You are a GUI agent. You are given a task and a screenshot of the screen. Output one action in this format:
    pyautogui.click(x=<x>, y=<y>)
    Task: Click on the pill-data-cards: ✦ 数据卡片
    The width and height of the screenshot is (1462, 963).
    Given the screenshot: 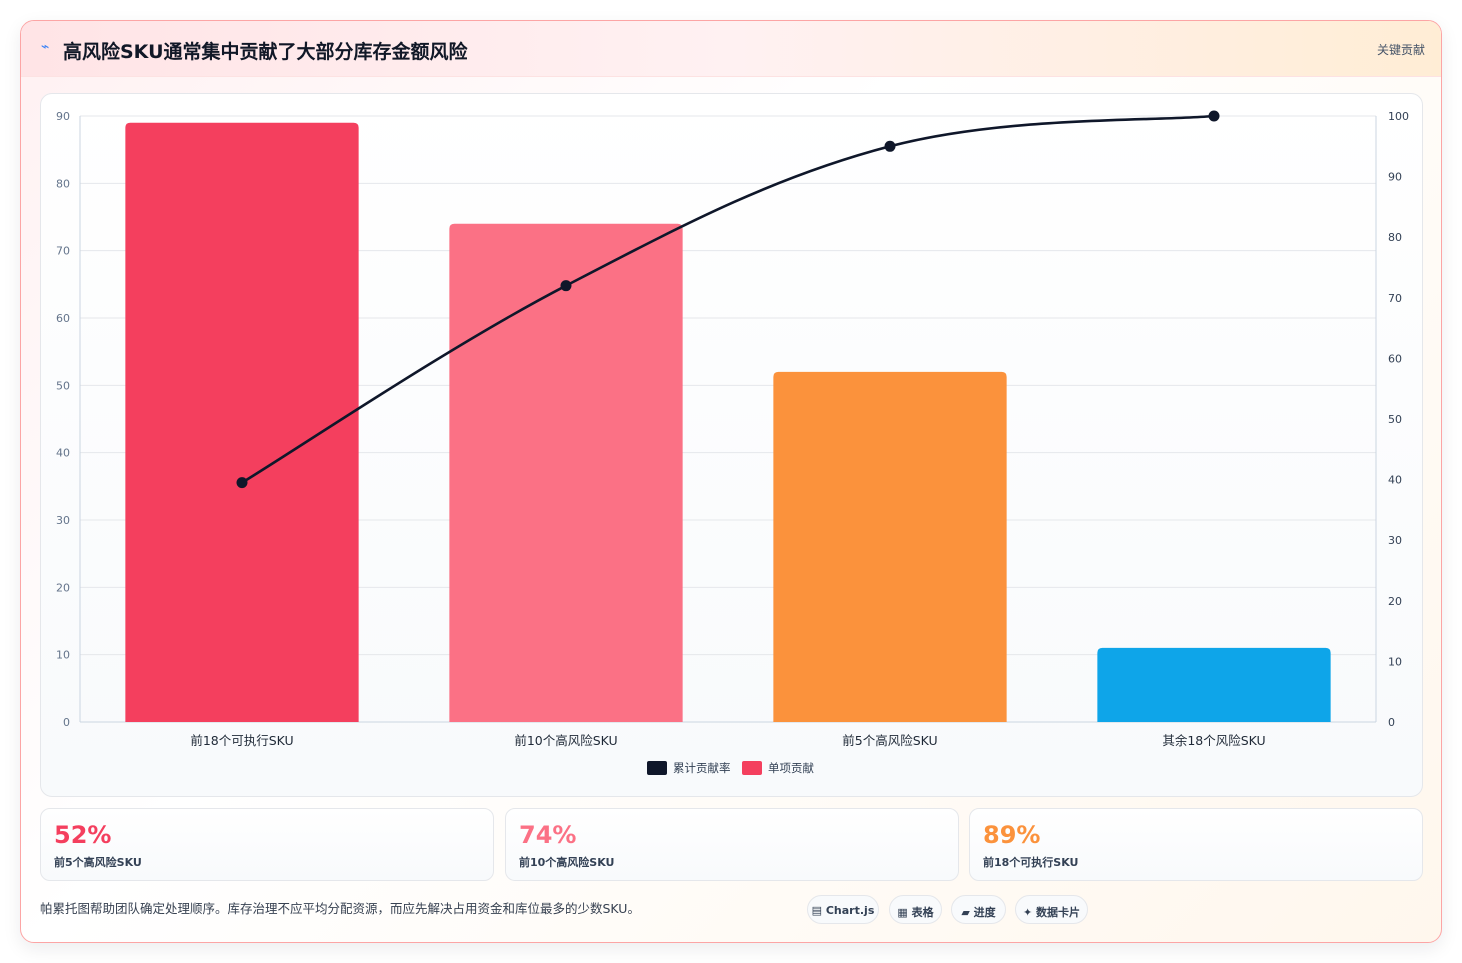 What is the action you would take?
    pyautogui.click(x=1051, y=909)
    